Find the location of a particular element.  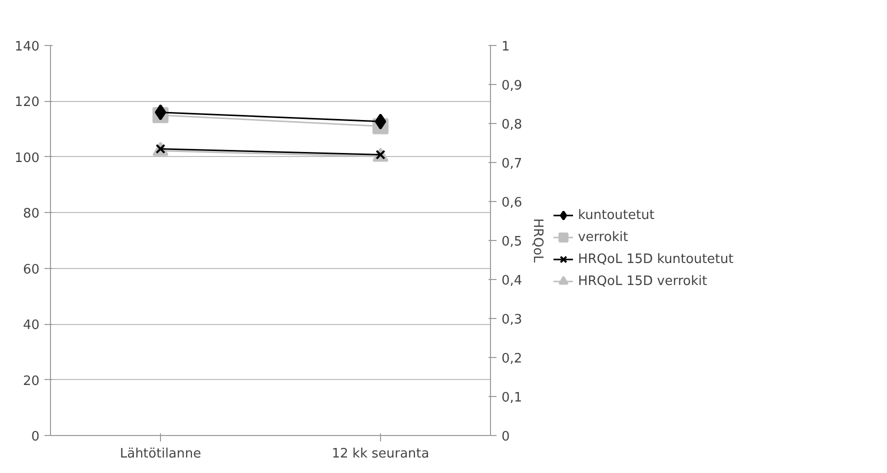

y2-tick-label: 0,2 is located at coordinates (512, 359).